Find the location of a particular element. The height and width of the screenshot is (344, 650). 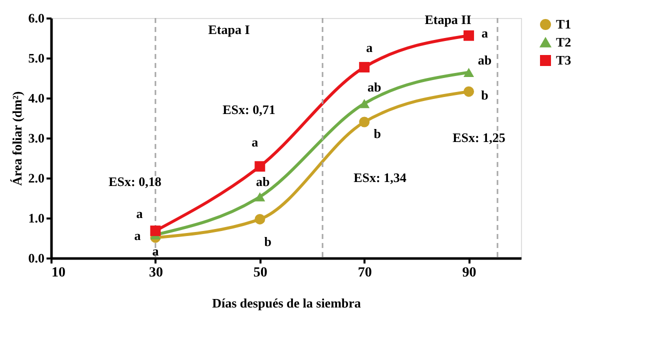

annotation: Etapa II is located at coordinates (448, 19).